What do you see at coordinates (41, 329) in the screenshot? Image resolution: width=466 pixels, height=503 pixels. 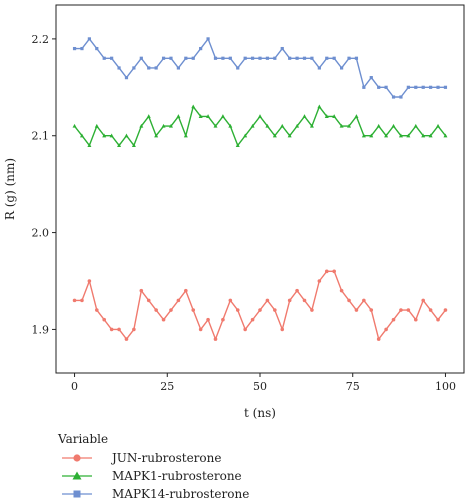 I see `y-tick-label: 1.9` at bounding box center [41, 329].